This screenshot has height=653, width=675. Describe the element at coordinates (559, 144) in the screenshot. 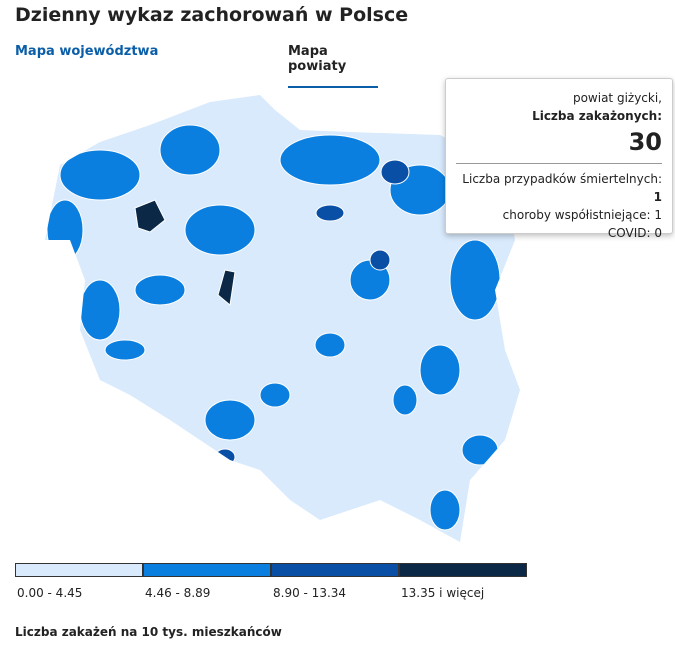

I see `tooltip-metric-value: 30` at that location.